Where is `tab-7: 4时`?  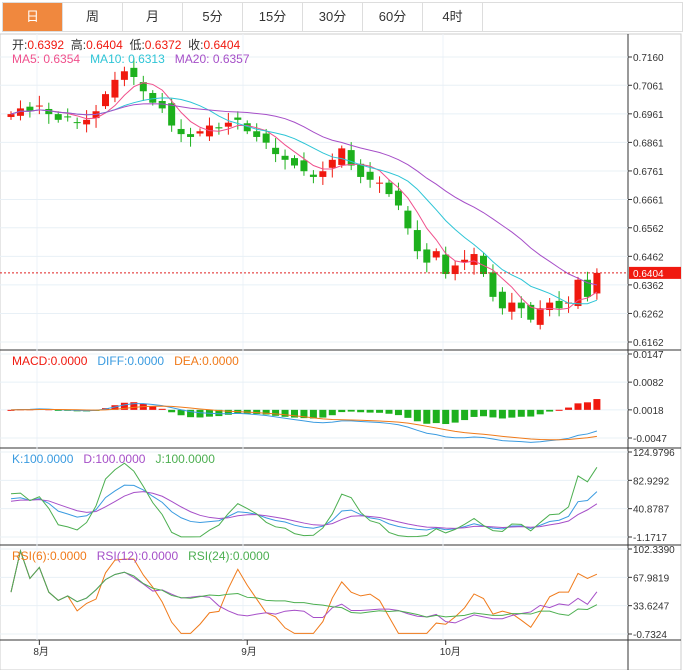 tab-7: 4时 is located at coordinates (453, 17).